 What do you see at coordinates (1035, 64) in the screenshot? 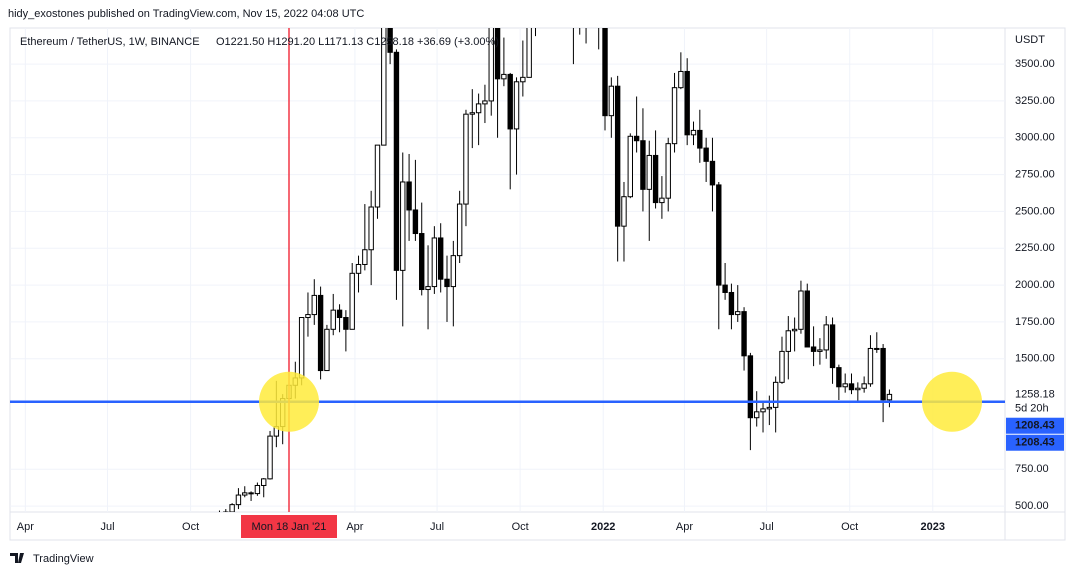
I see `y-tick-label: 3500.00` at bounding box center [1035, 64].